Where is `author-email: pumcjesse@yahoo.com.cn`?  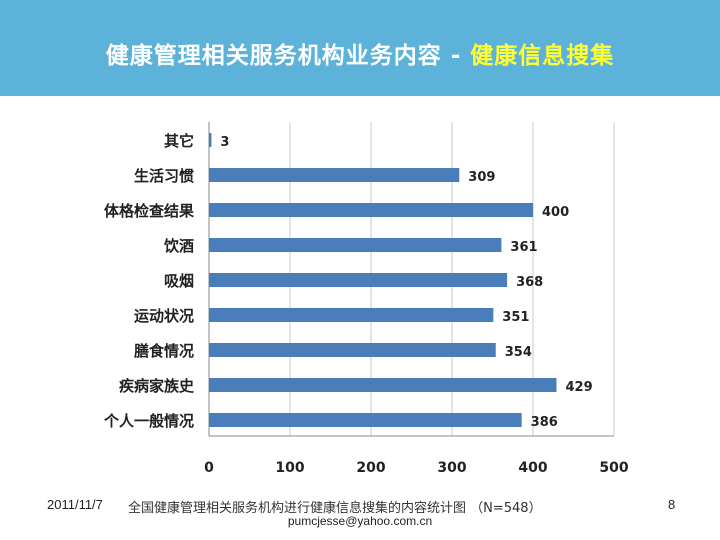
author-email: pumcjesse@yahoo.com.cn is located at coordinates (360, 521).